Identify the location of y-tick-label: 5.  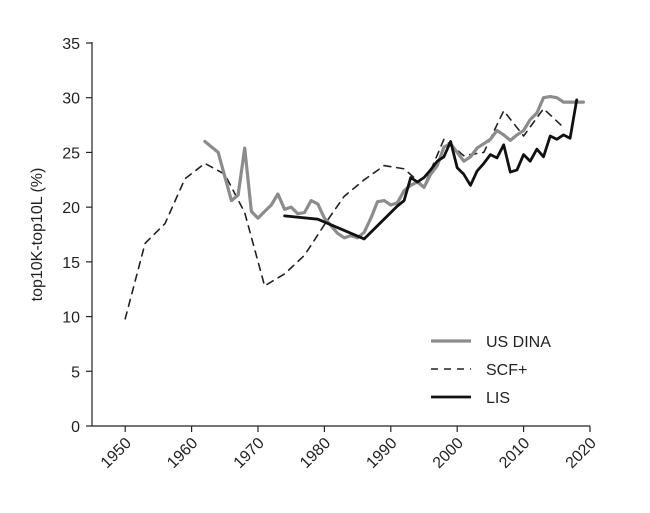
(75, 372).